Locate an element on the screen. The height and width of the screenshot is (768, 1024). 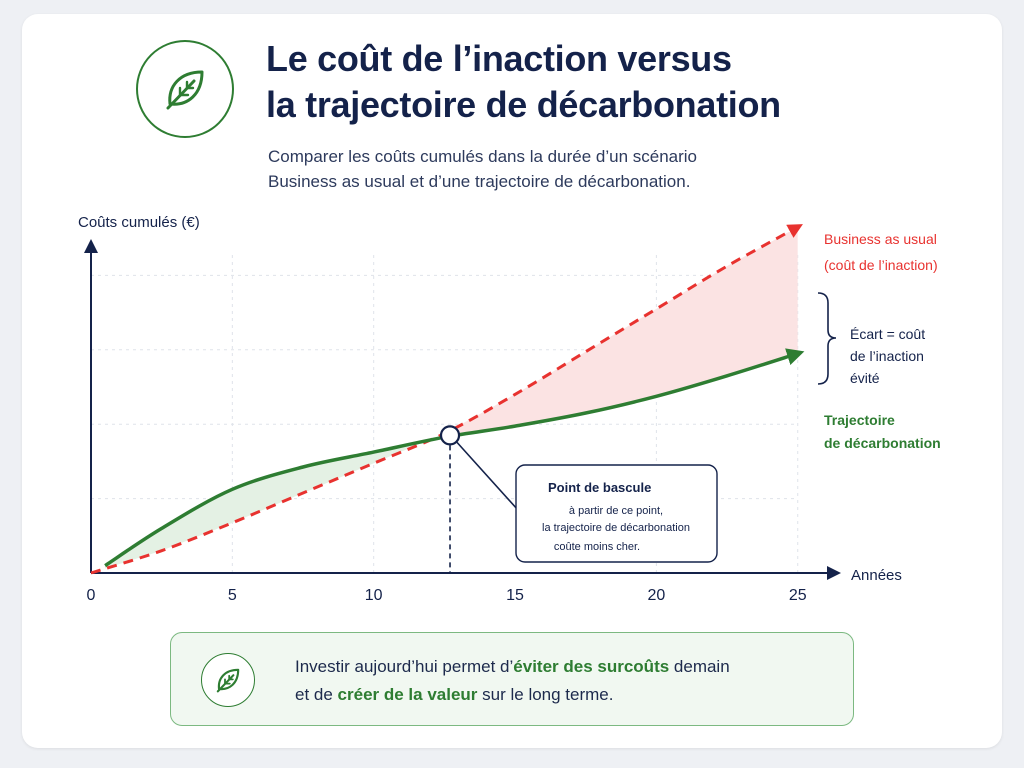
x-axis-label: Années is located at coordinates (876, 575).